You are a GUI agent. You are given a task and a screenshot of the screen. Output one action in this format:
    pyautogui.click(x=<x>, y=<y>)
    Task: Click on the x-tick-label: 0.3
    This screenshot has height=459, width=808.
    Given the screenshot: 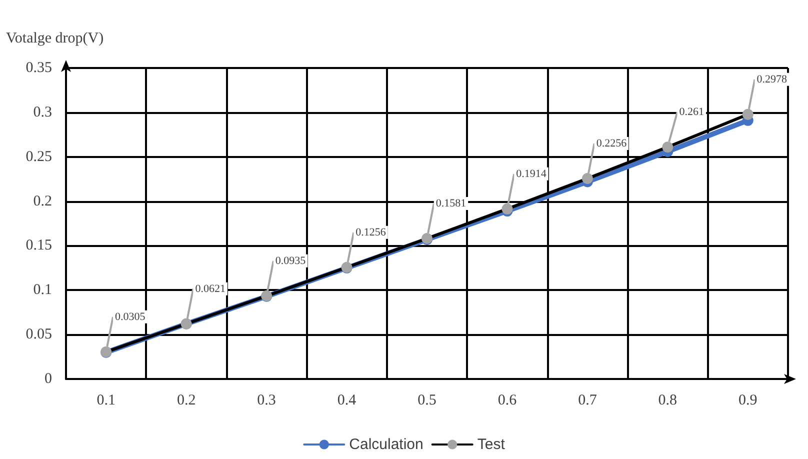 What is the action you would take?
    pyautogui.click(x=266, y=400)
    